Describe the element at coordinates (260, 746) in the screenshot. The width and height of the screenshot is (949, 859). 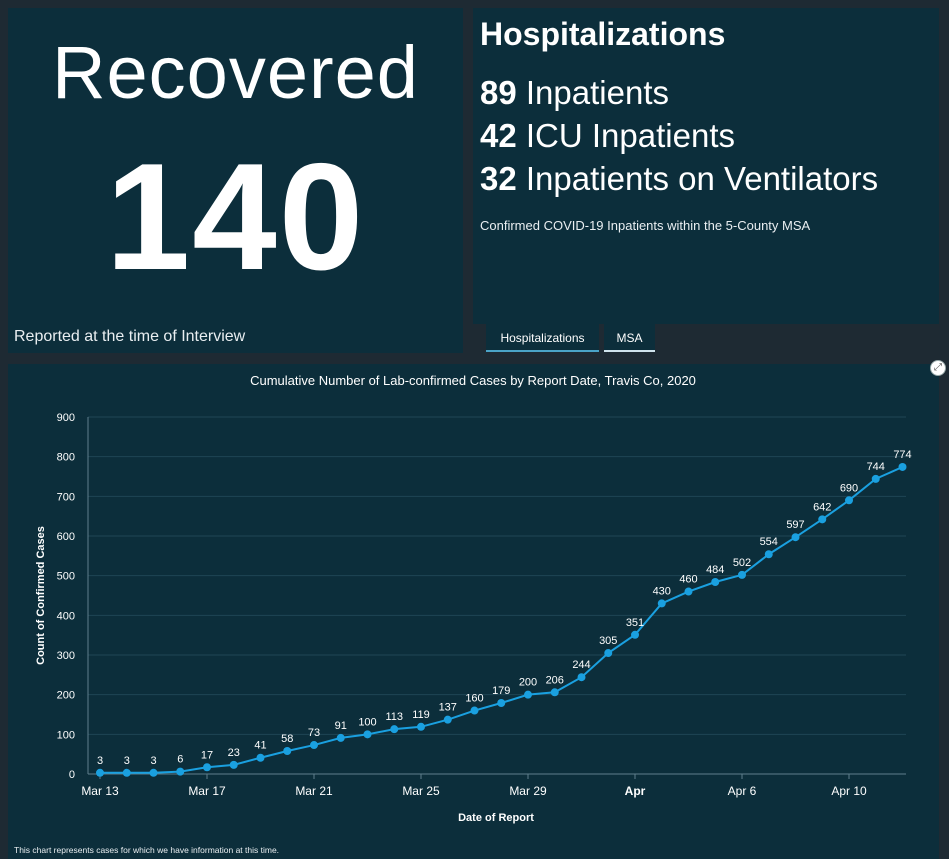
I see `data-label: 41` at that location.